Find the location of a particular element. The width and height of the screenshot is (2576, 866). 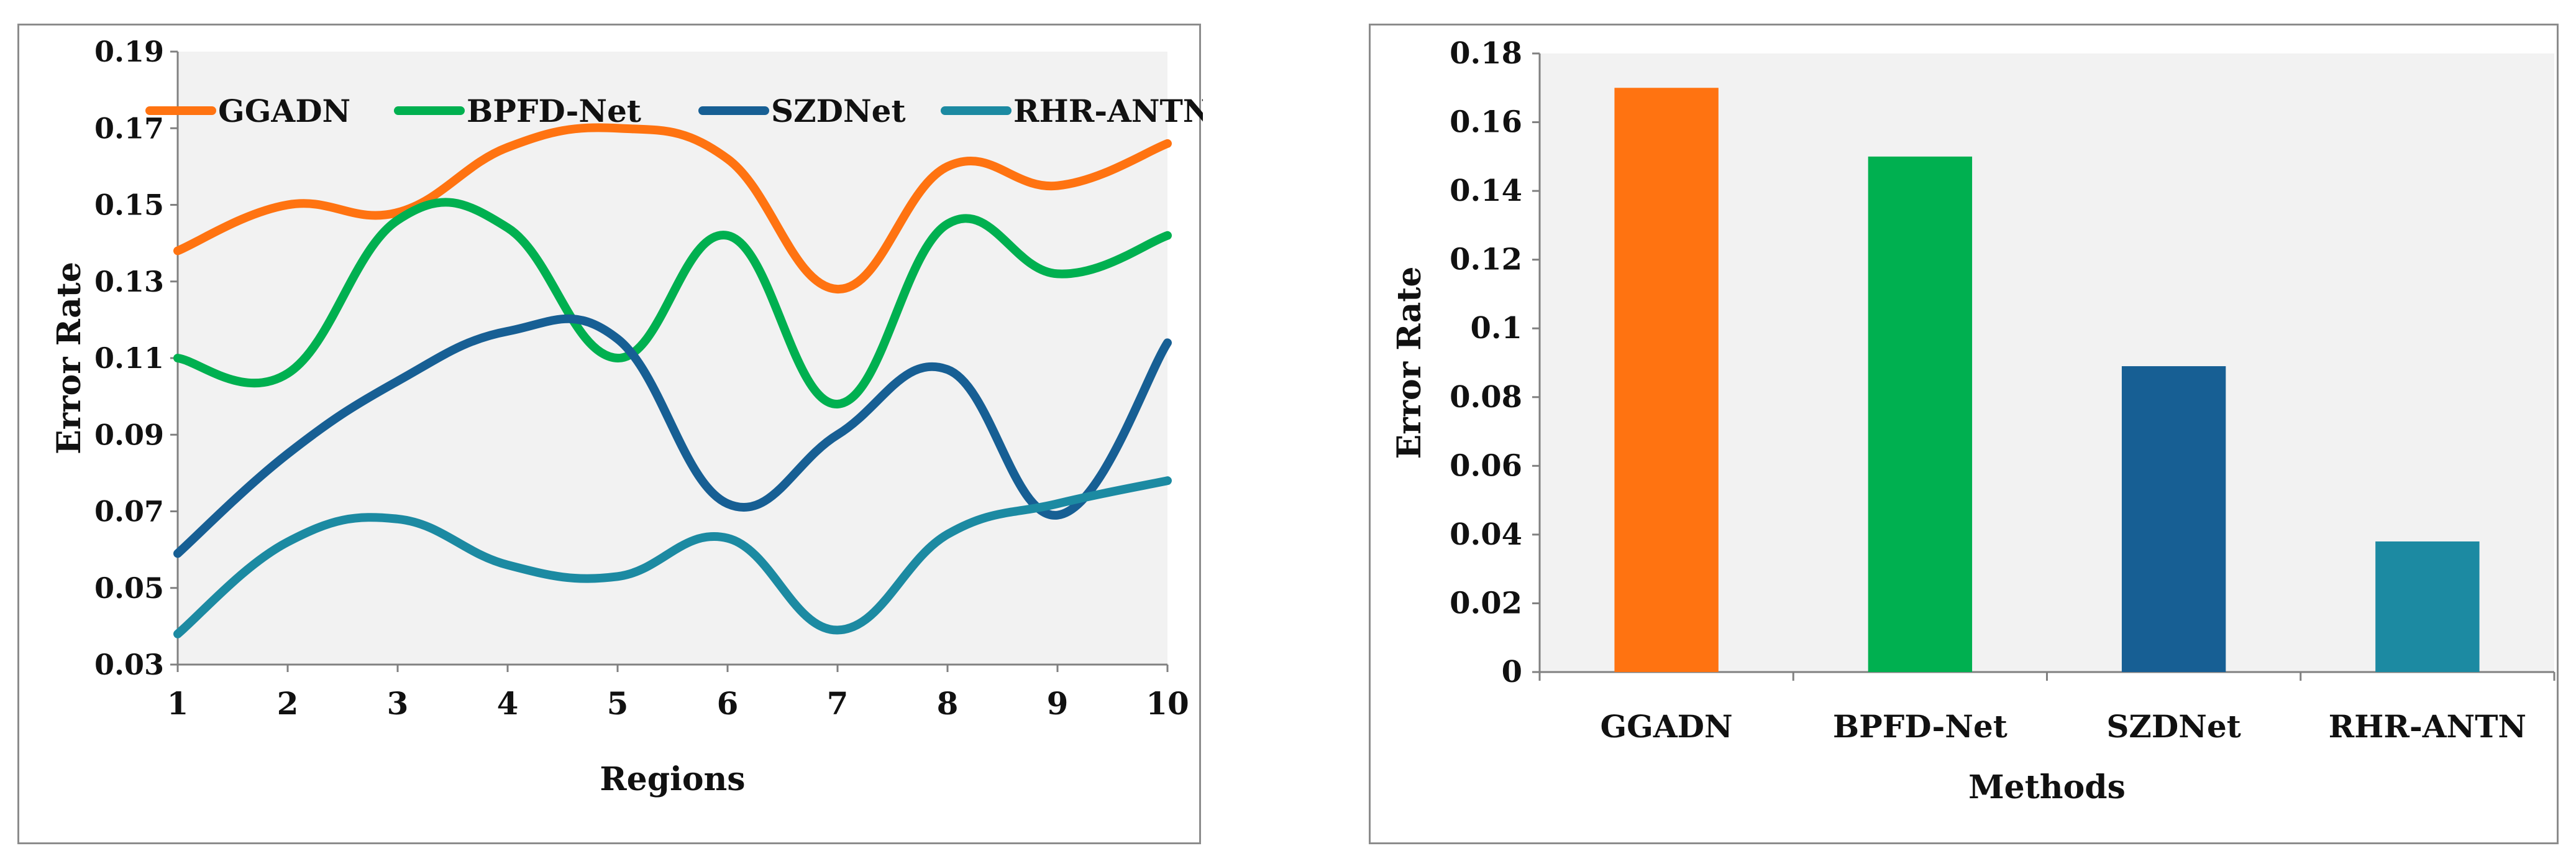

legend-label-rhr-antn: RHR-ANTN is located at coordinates (1108, 111).